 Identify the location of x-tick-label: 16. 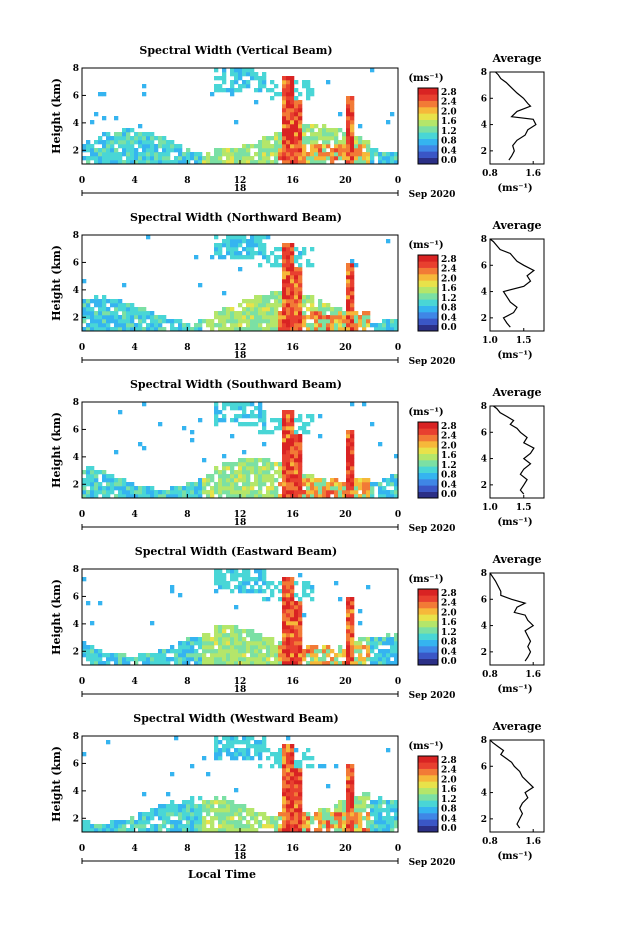
(292, 348).